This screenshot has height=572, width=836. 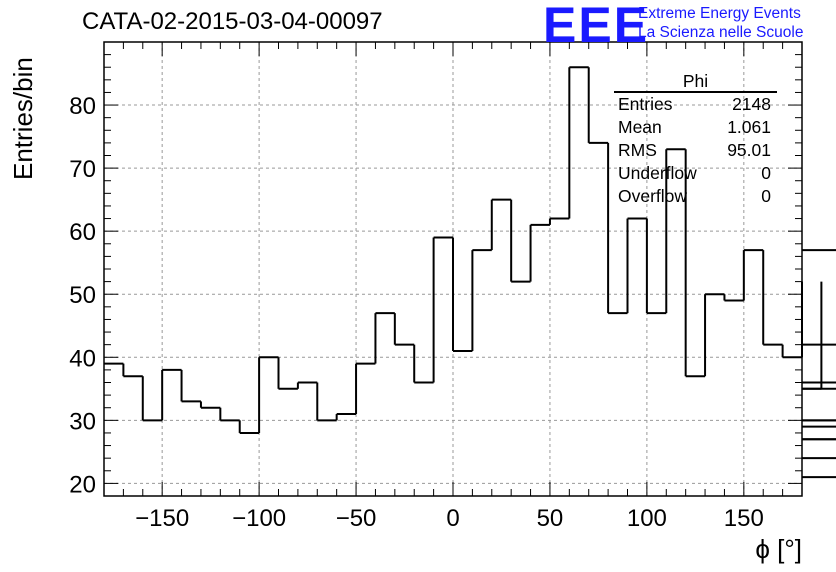 What do you see at coordinates (778, 549) in the screenshot?
I see `x-axis-label: ϕ [°]` at bounding box center [778, 549].